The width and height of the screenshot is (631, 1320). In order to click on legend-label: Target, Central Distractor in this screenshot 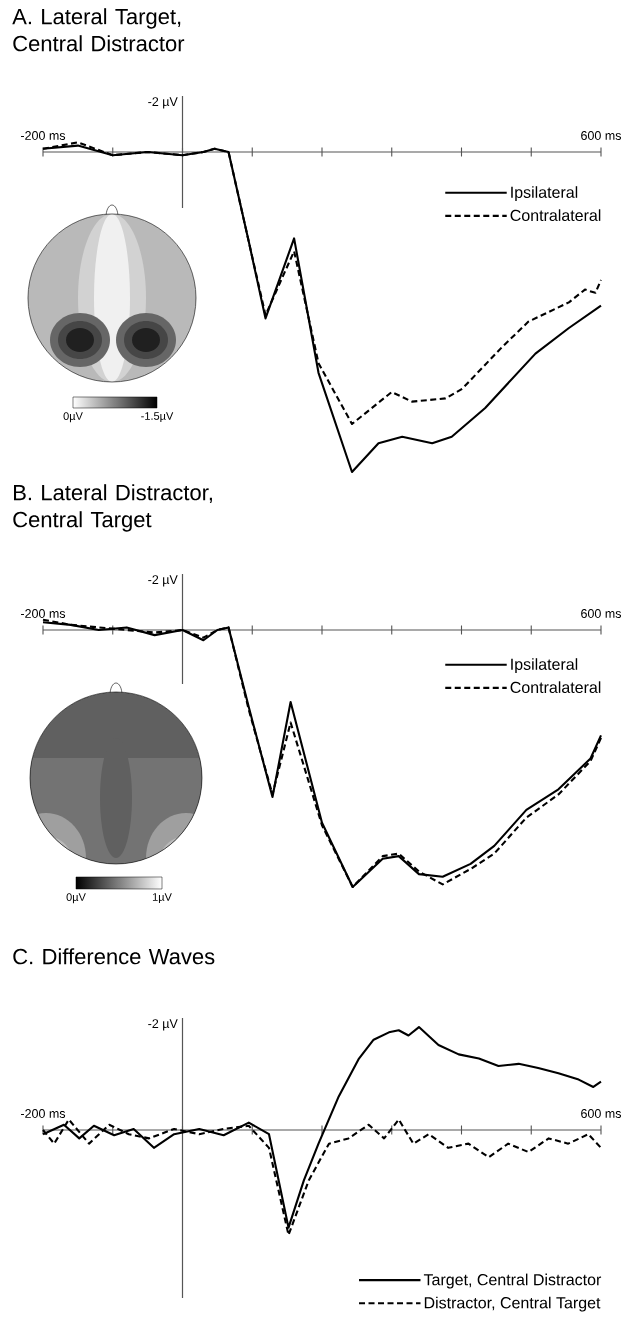, I will do `click(512, 1281)`.